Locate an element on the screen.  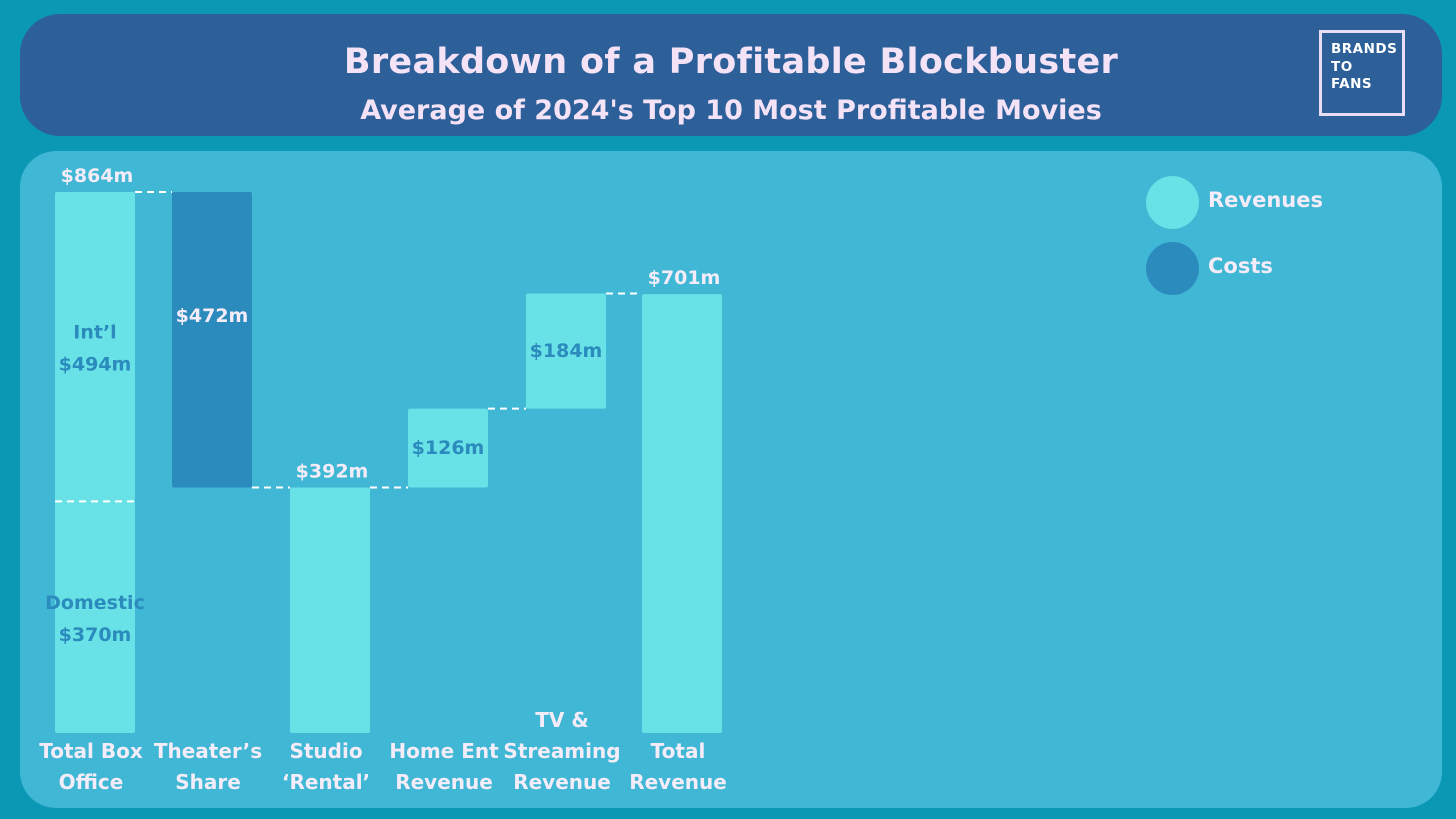
logo-line-3: FANS is located at coordinates (1352, 84).